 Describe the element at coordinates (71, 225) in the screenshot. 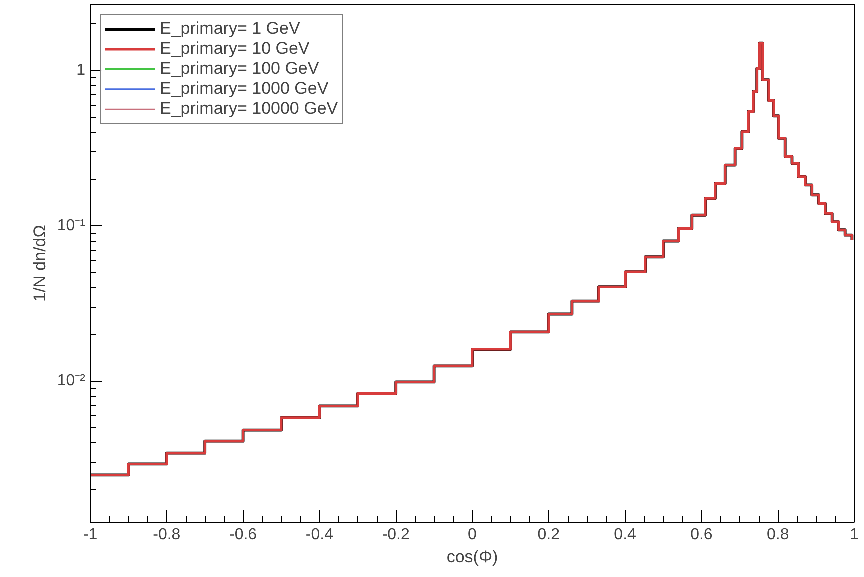

I see `y-tick-label: 10⁻¹` at that location.